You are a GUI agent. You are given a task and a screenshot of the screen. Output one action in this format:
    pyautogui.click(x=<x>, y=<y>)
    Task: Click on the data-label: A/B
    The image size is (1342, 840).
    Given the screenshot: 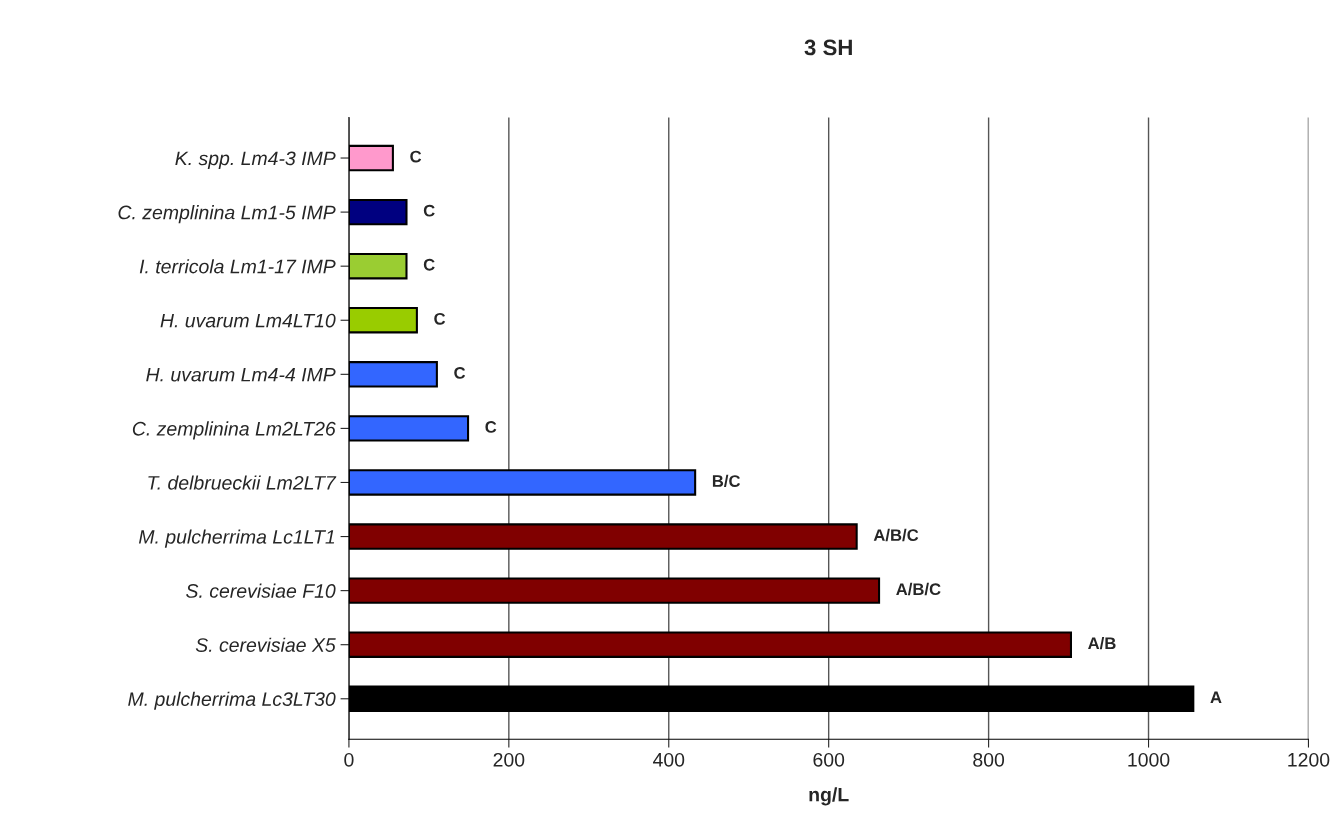 What is the action you would take?
    pyautogui.click(x=1102, y=643)
    